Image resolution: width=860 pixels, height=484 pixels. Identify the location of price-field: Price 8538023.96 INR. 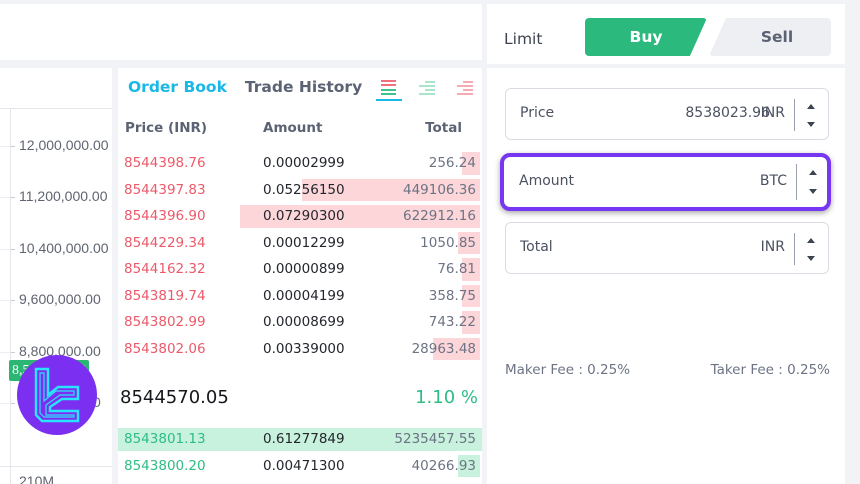
(667, 114).